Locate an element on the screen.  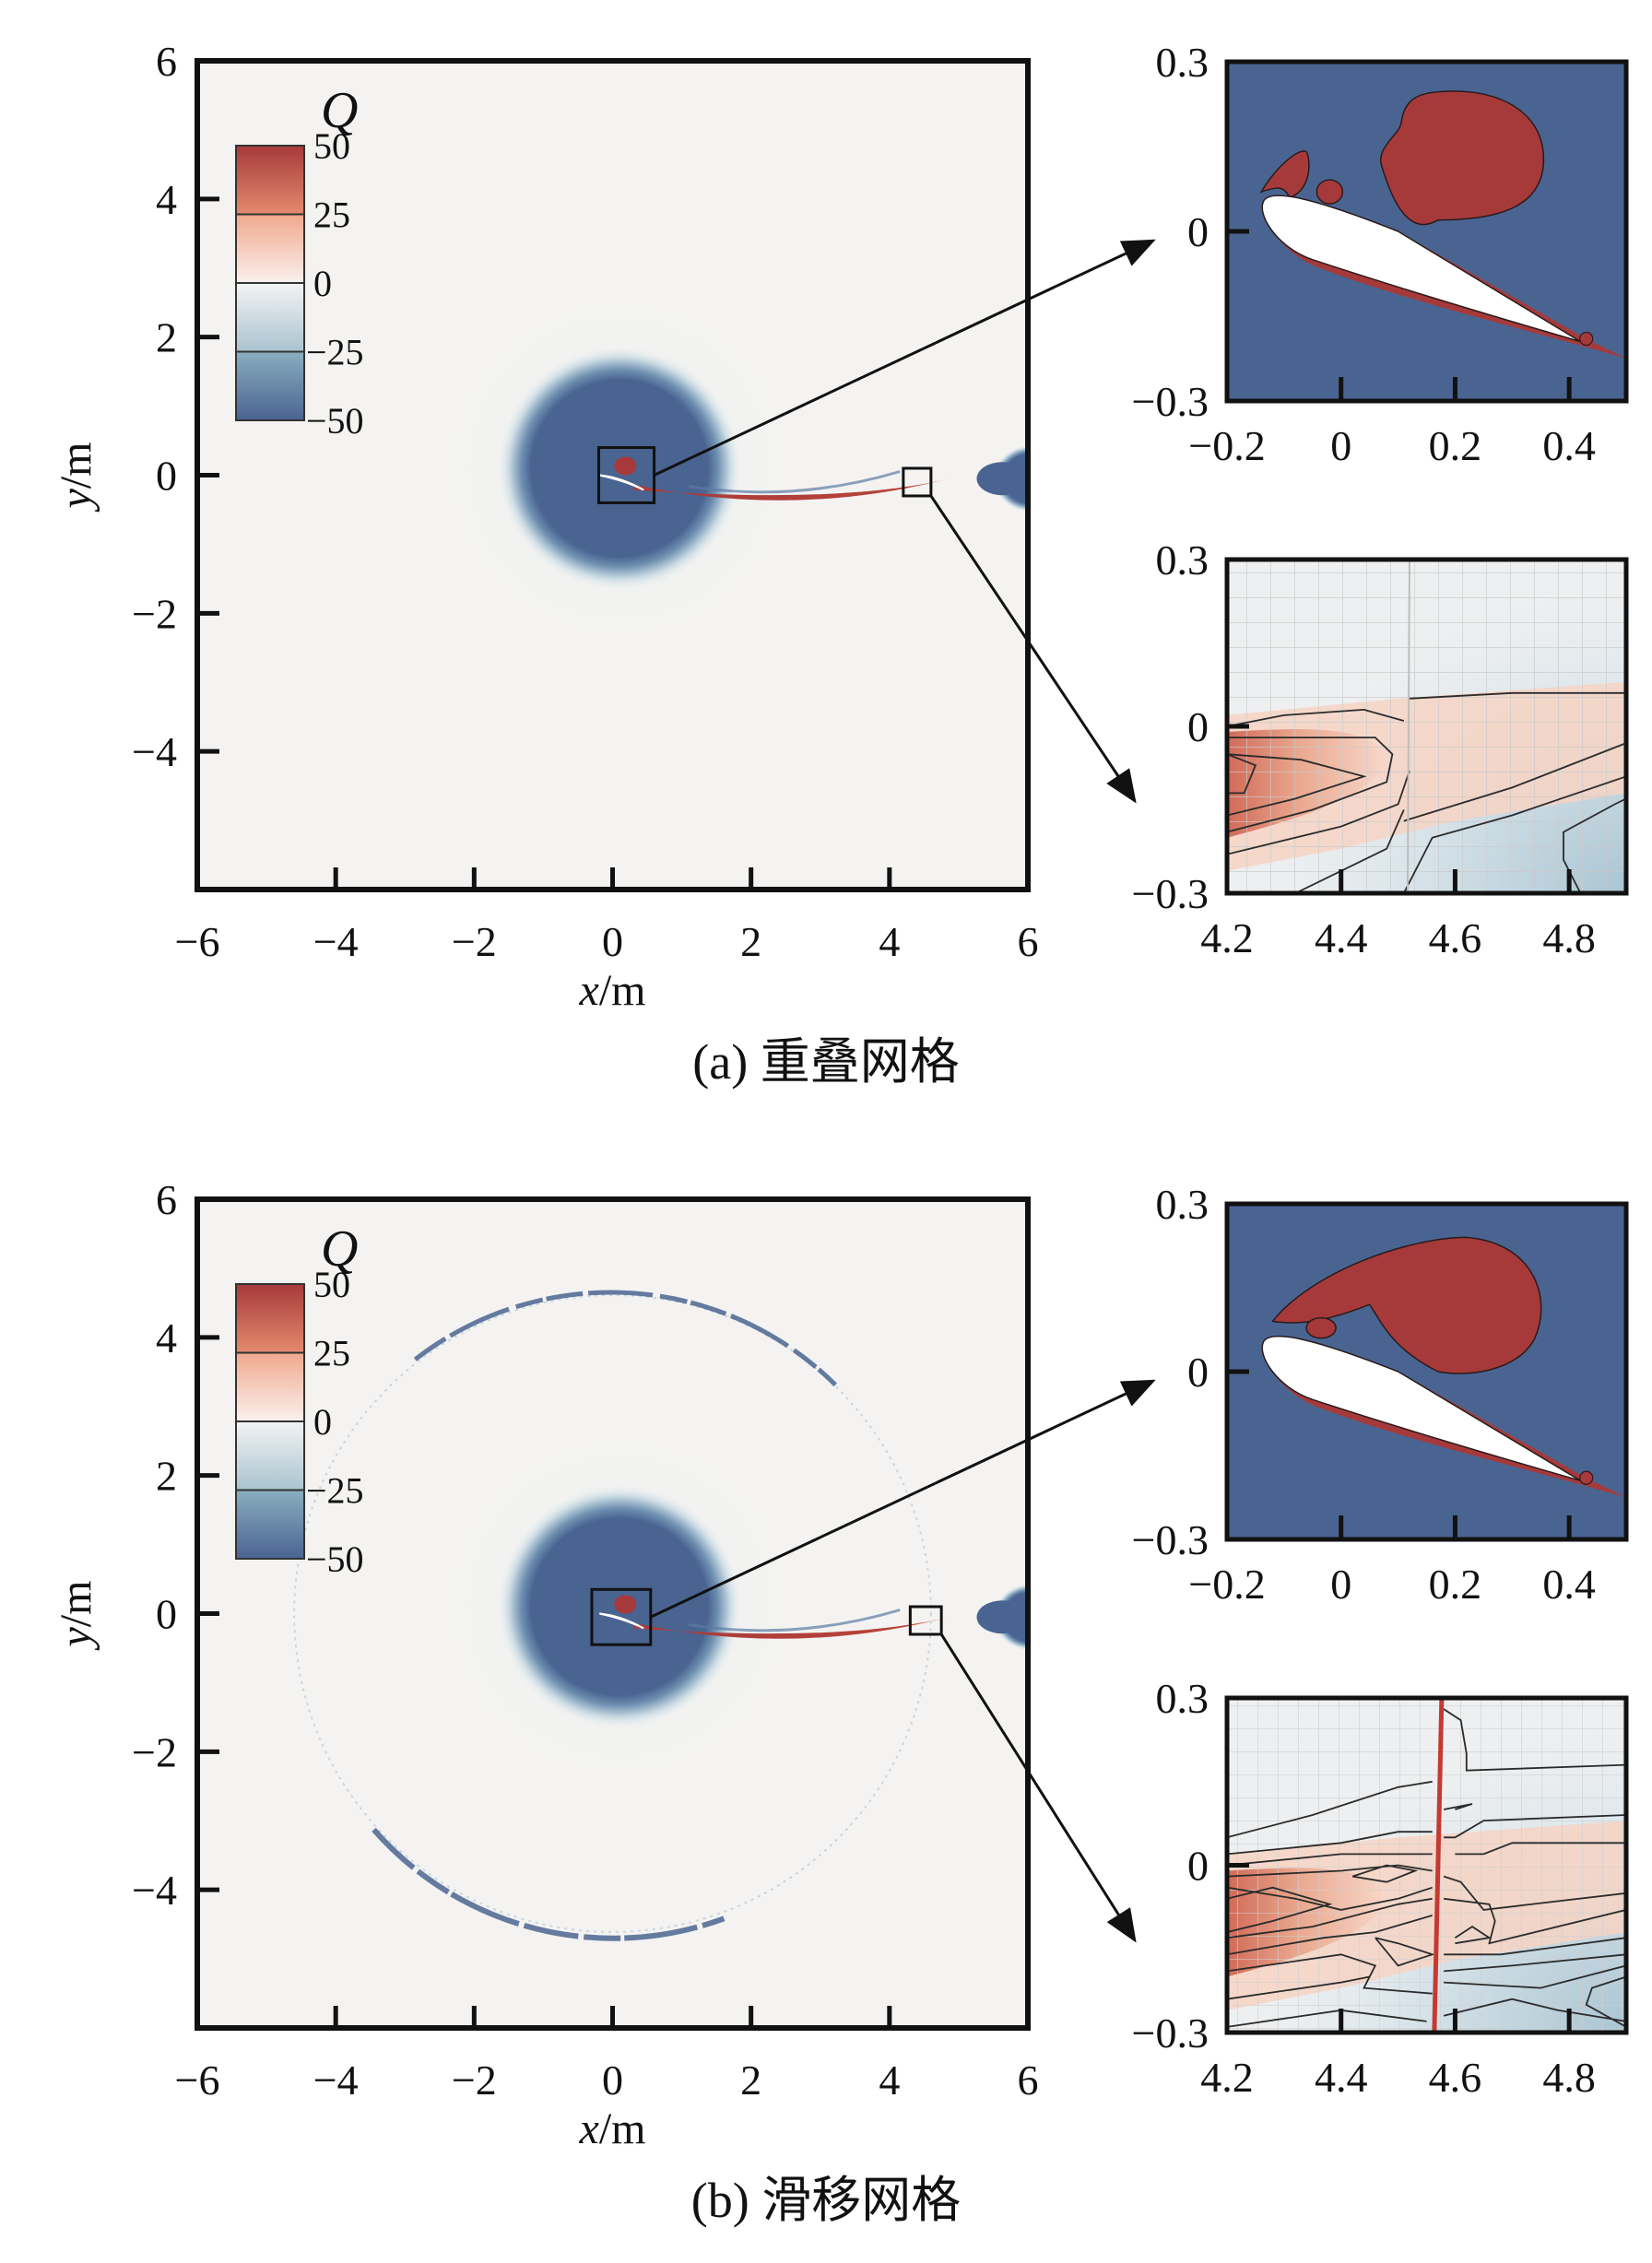
ring-artifact-top is located at coordinates (625, 1338).